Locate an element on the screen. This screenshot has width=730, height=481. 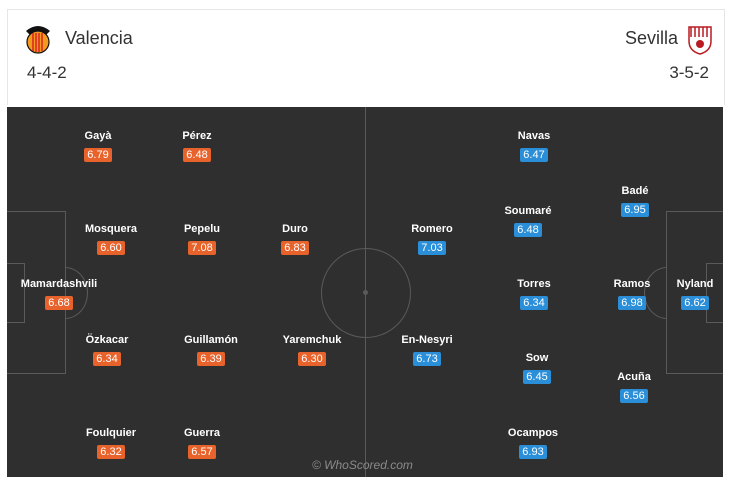
player-home-ozkacar: Özkacar 6.34 is located at coordinates (107, 350).